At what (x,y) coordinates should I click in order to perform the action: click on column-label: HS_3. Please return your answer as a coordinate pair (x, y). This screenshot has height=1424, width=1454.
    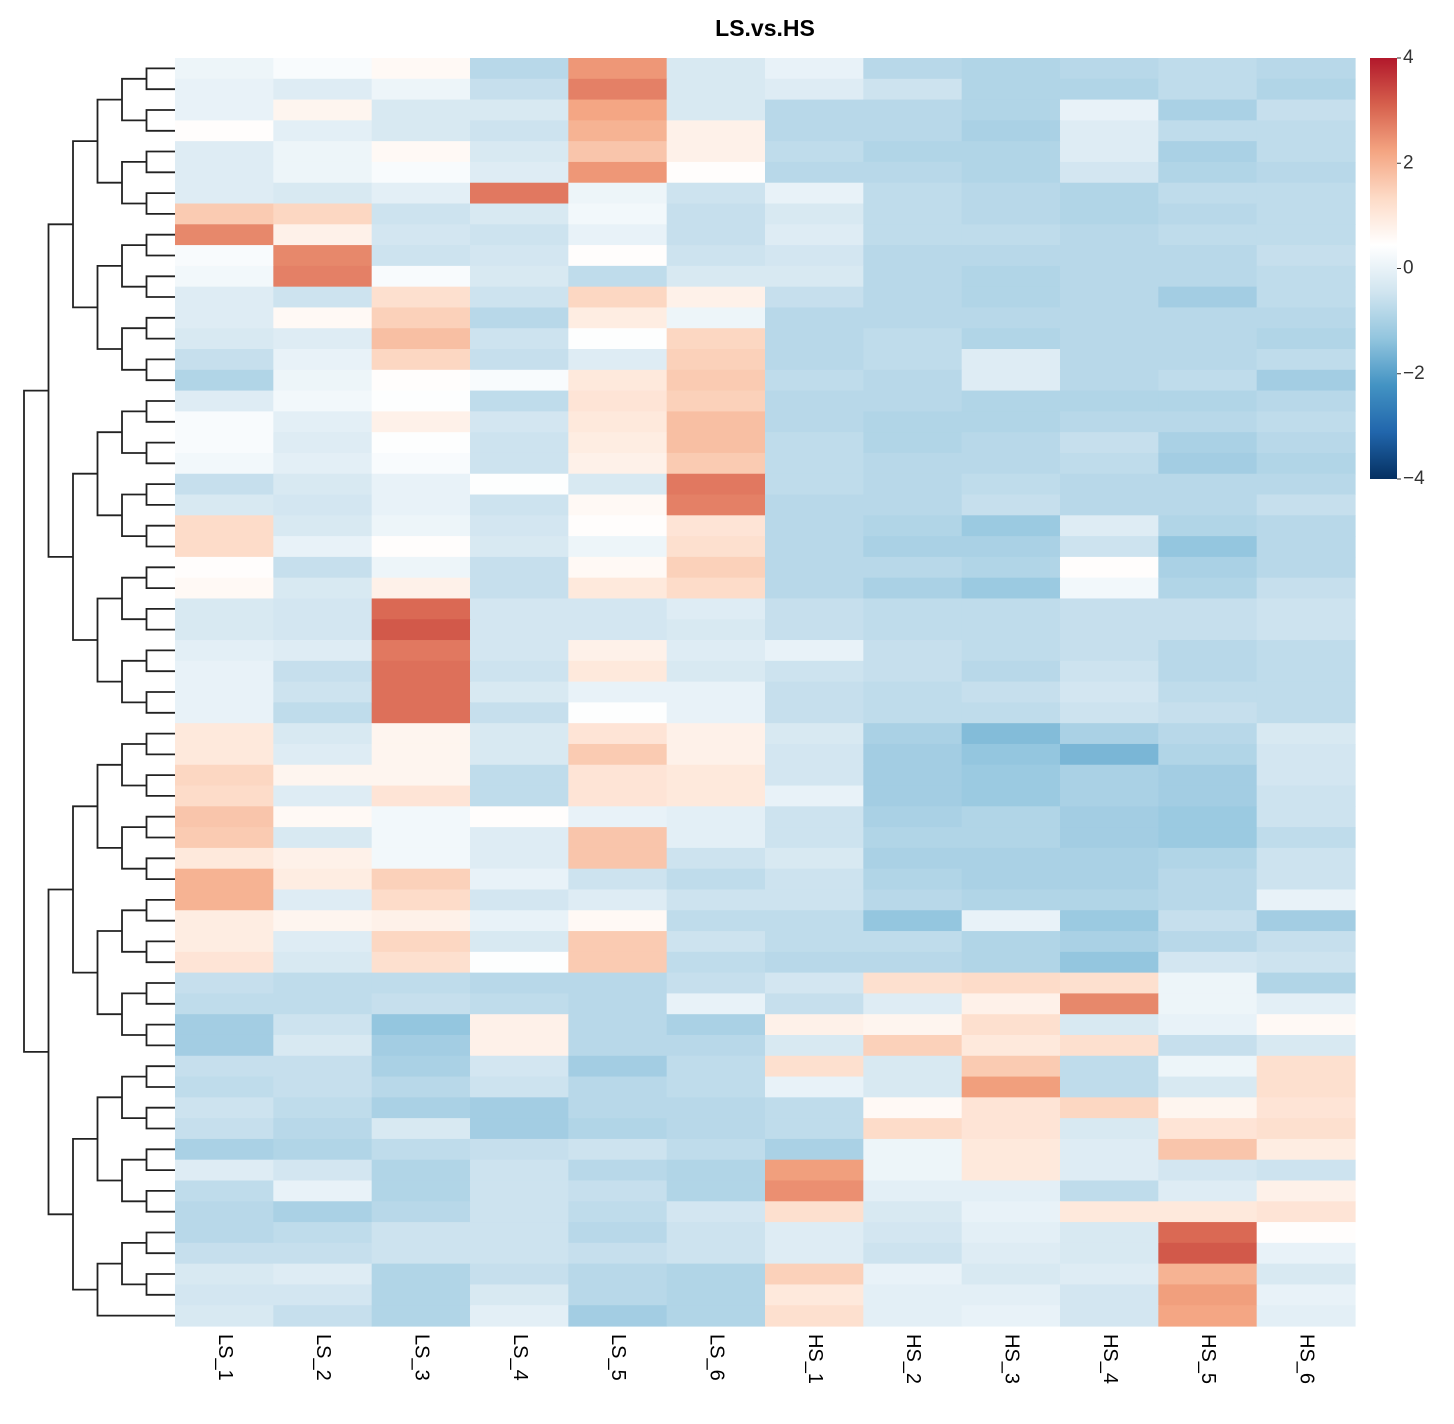
    Looking at the image, I should click on (1012, 1359).